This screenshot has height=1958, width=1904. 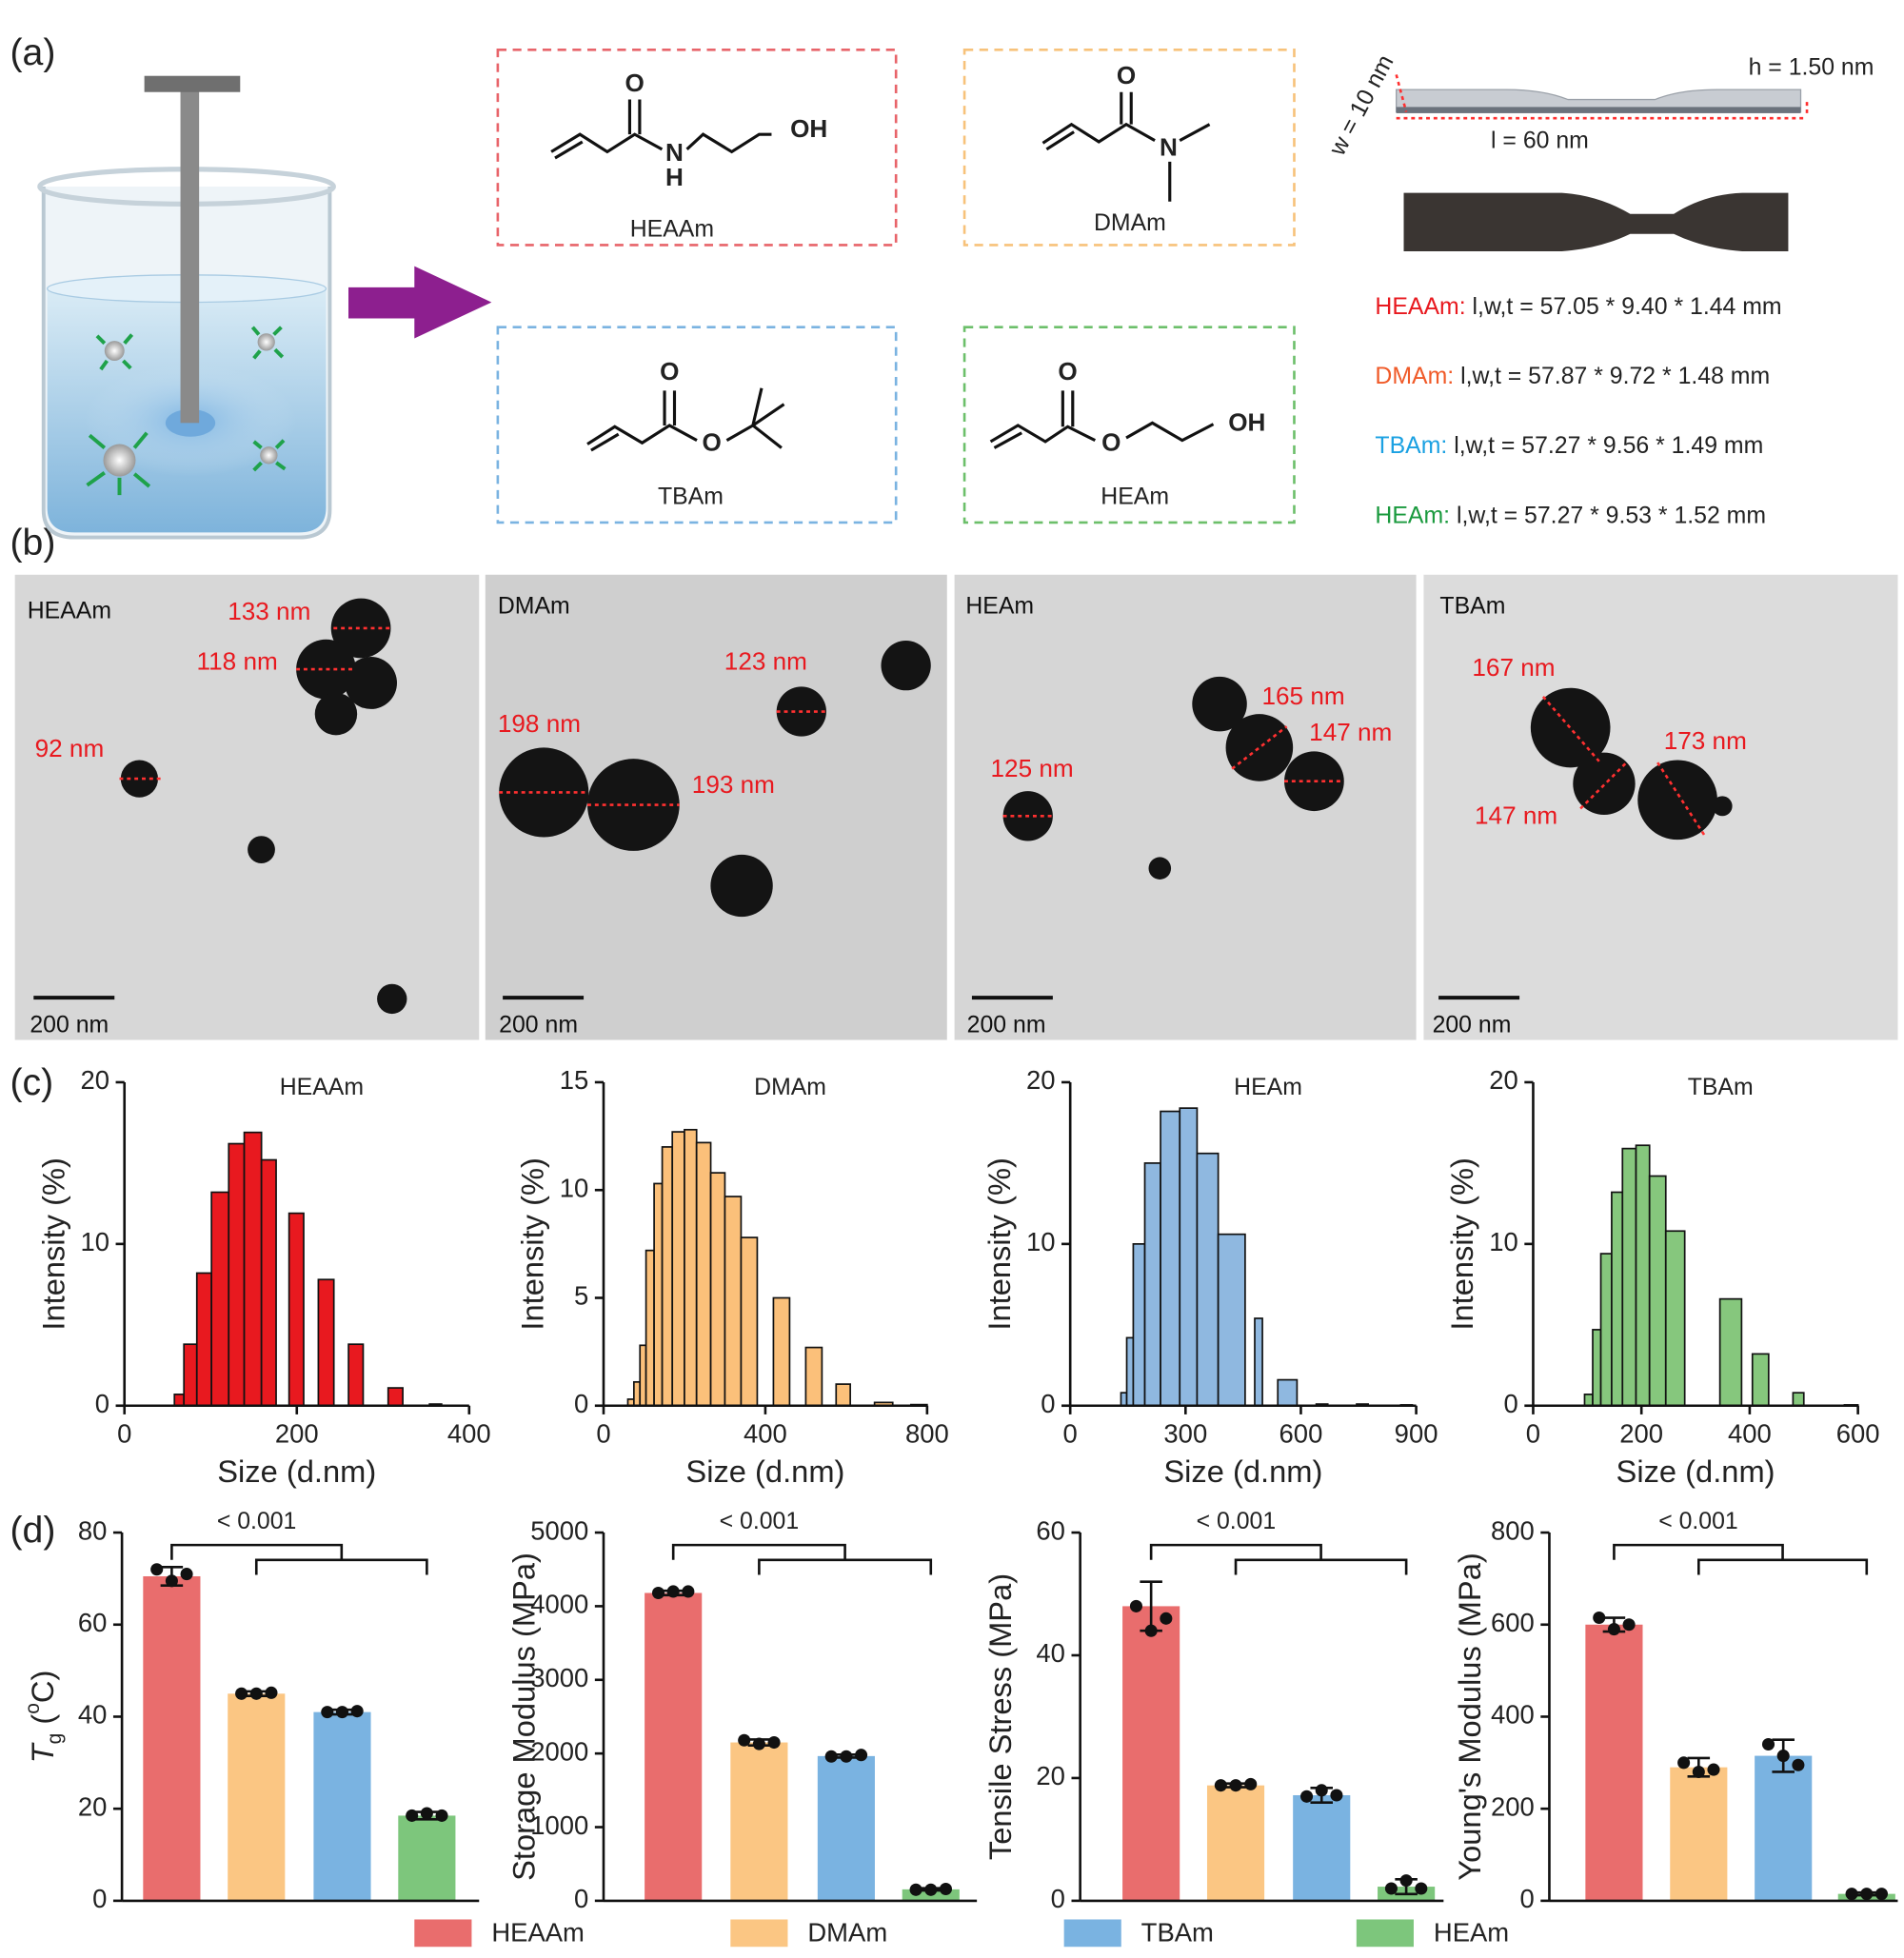 I want to click on specimen-photo, so click(x=1596, y=221).